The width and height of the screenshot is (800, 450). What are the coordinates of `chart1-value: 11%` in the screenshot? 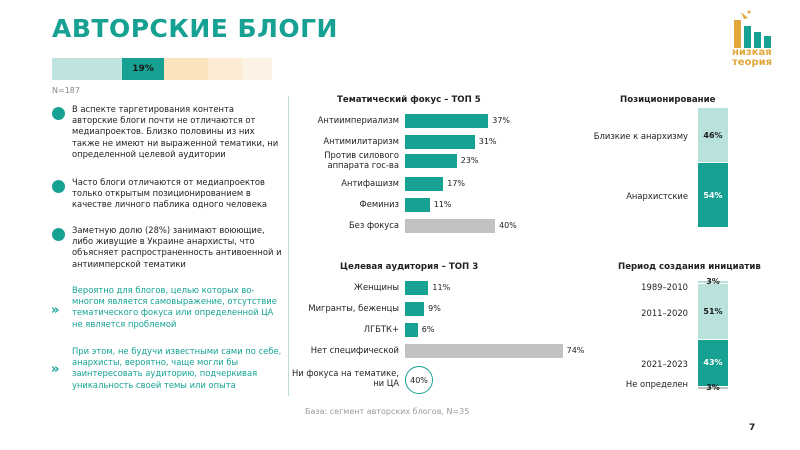 It's located at (442, 204).